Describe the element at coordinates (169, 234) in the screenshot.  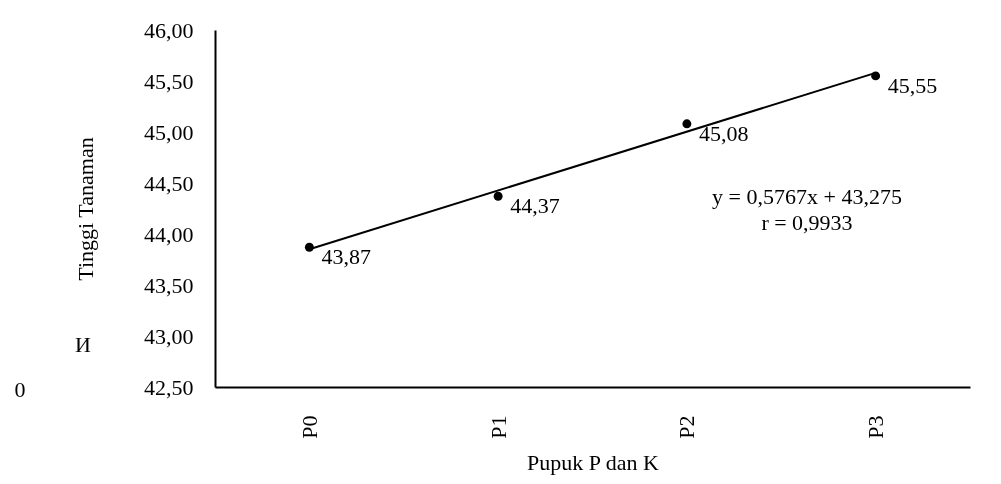
I see `y-tick-label: 44,00` at that location.